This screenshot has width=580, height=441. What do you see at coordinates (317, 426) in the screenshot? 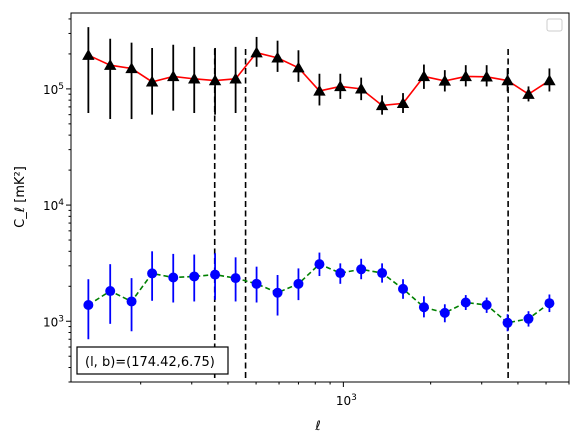
I see `x-axis-label: ℓ` at bounding box center [317, 426].